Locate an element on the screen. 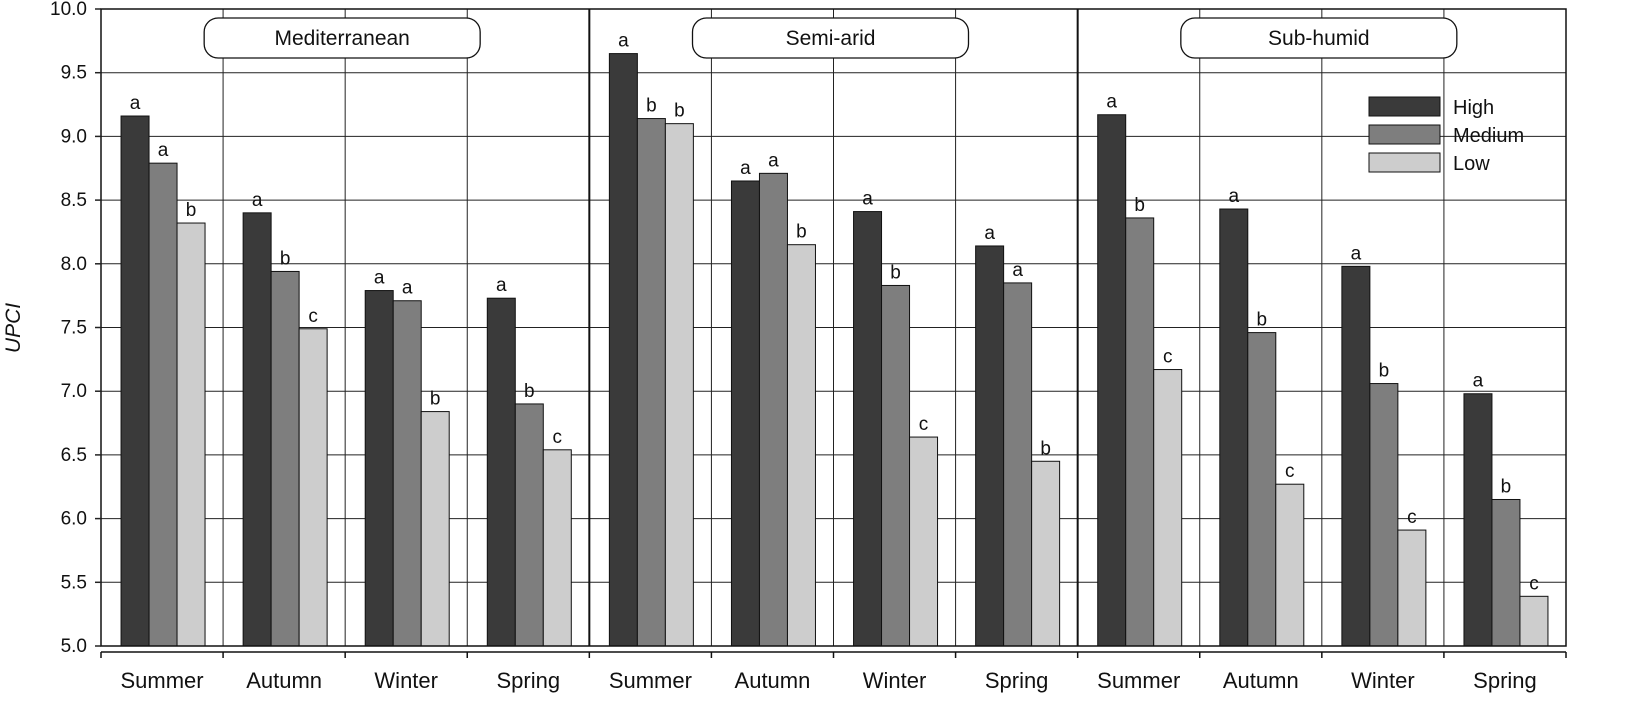 The height and width of the screenshot is (726, 1640). bar-semi-arid-autumn-high is located at coordinates (745, 413).